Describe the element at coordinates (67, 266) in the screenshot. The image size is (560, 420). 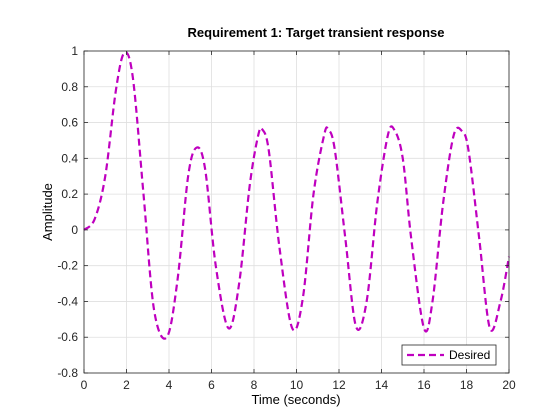
I see `y-tick-label: -0.2` at that location.